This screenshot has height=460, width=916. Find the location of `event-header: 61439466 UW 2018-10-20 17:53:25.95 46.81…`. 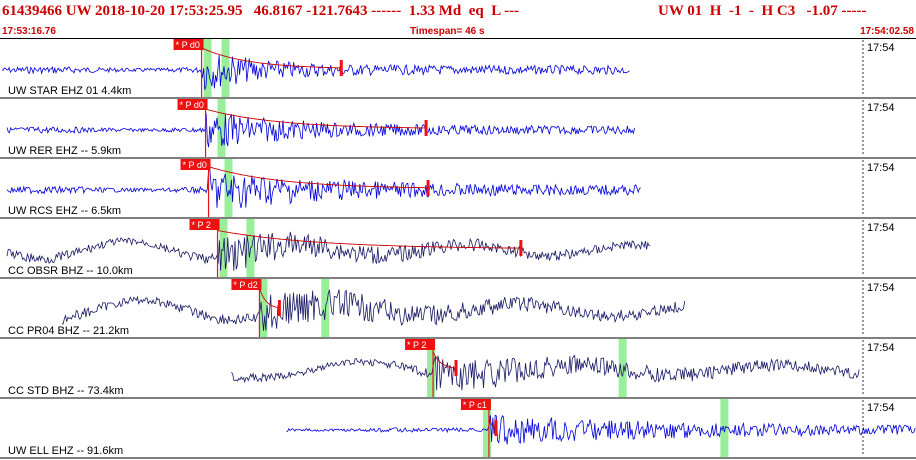

event-header: 61439466 UW 2018-10-20 17:53:25.95 46.81… is located at coordinates (458, 19).